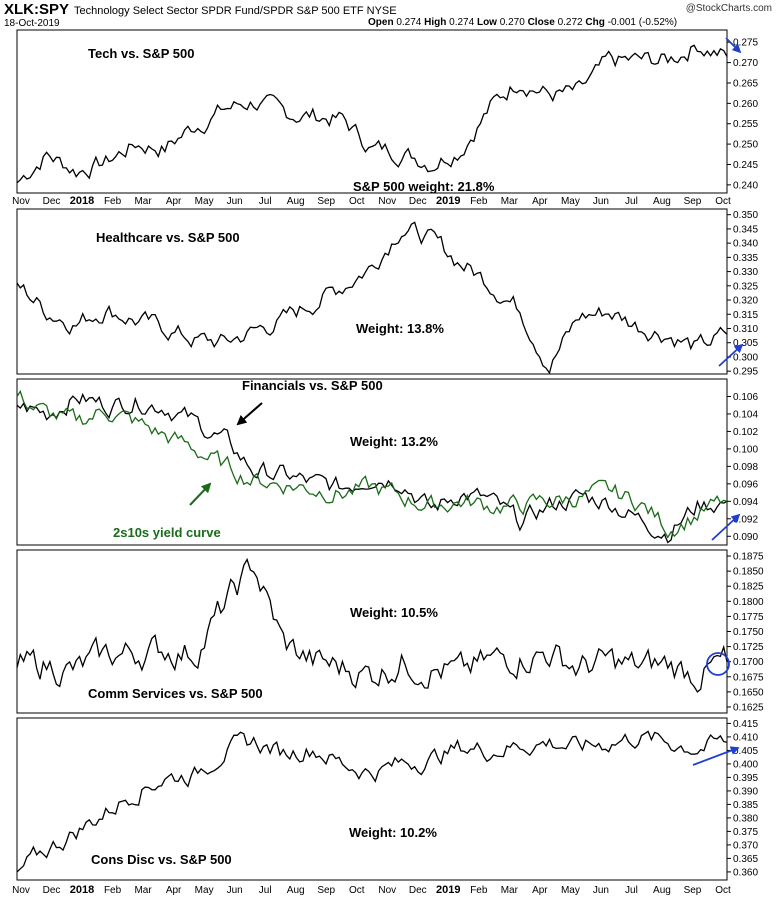 This screenshot has height=900, width=780. What do you see at coordinates (745, 372) in the screenshot?
I see `y-tick-label: 0.295` at bounding box center [745, 372].